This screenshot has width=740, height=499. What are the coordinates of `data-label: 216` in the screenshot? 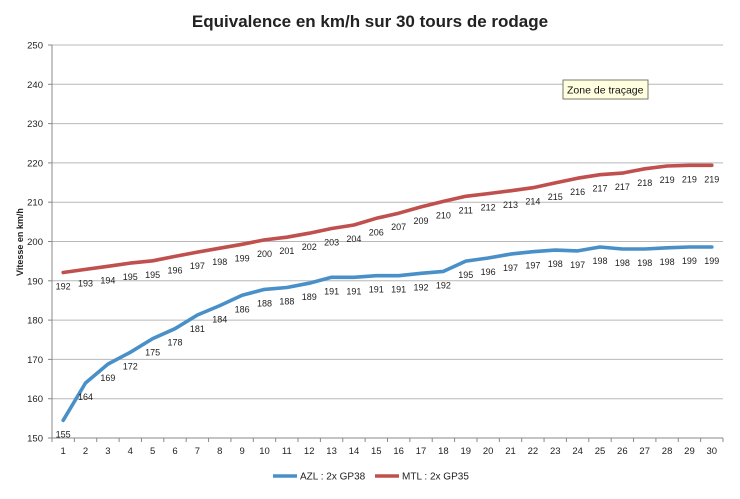 It's located at (577, 192).